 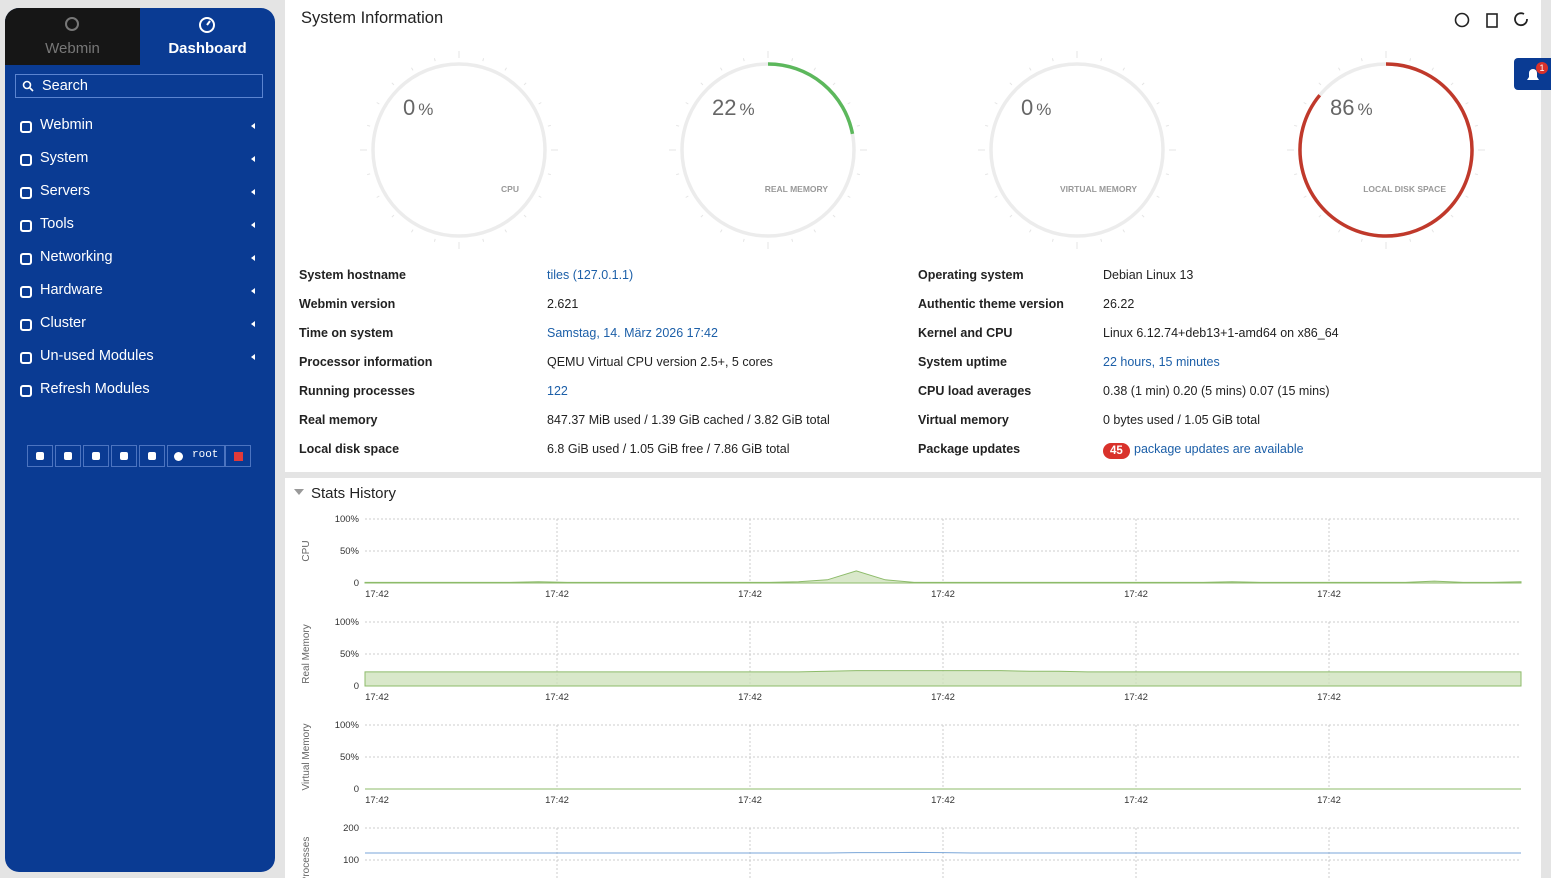 What do you see at coordinates (140, 391) in the screenshot?
I see `menu-item: Refresh Modules` at bounding box center [140, 391].